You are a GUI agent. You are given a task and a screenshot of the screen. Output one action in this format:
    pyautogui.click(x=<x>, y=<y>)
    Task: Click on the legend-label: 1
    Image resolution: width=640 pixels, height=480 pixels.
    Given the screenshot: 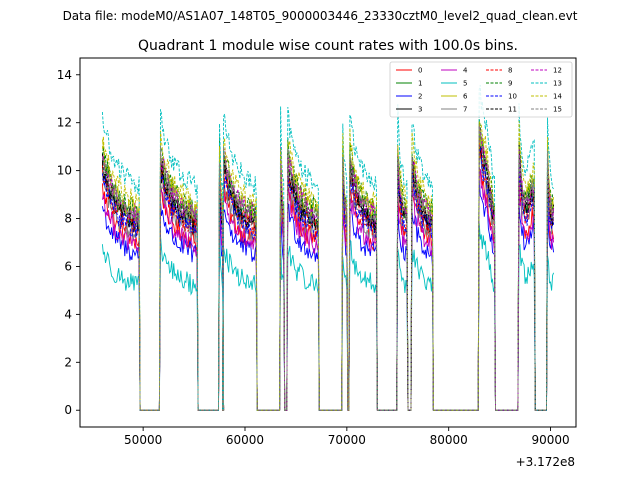 What is the action you would take?
    pyautogui.click(x=420, y=84)
    